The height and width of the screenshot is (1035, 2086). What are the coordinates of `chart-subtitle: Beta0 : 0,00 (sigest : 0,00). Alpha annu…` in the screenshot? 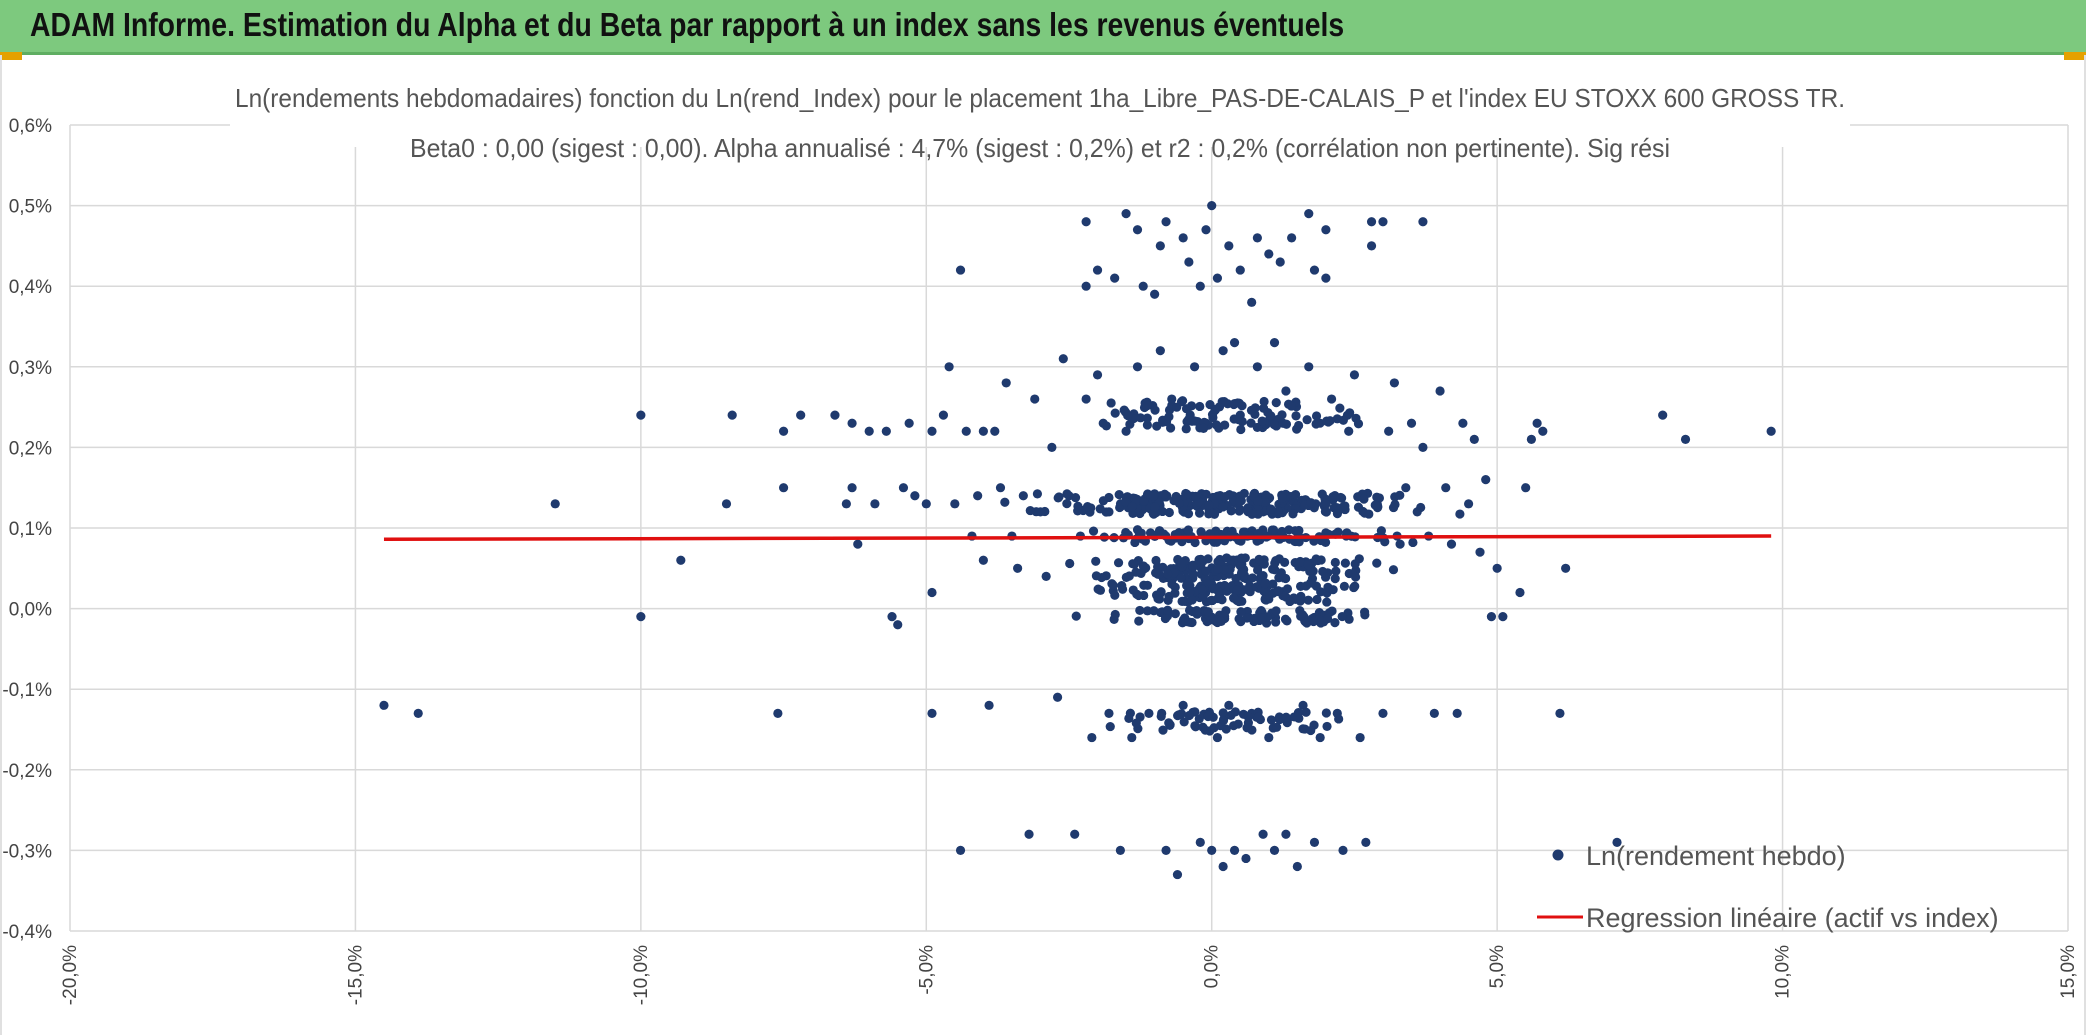 It's located at (1040, 148).